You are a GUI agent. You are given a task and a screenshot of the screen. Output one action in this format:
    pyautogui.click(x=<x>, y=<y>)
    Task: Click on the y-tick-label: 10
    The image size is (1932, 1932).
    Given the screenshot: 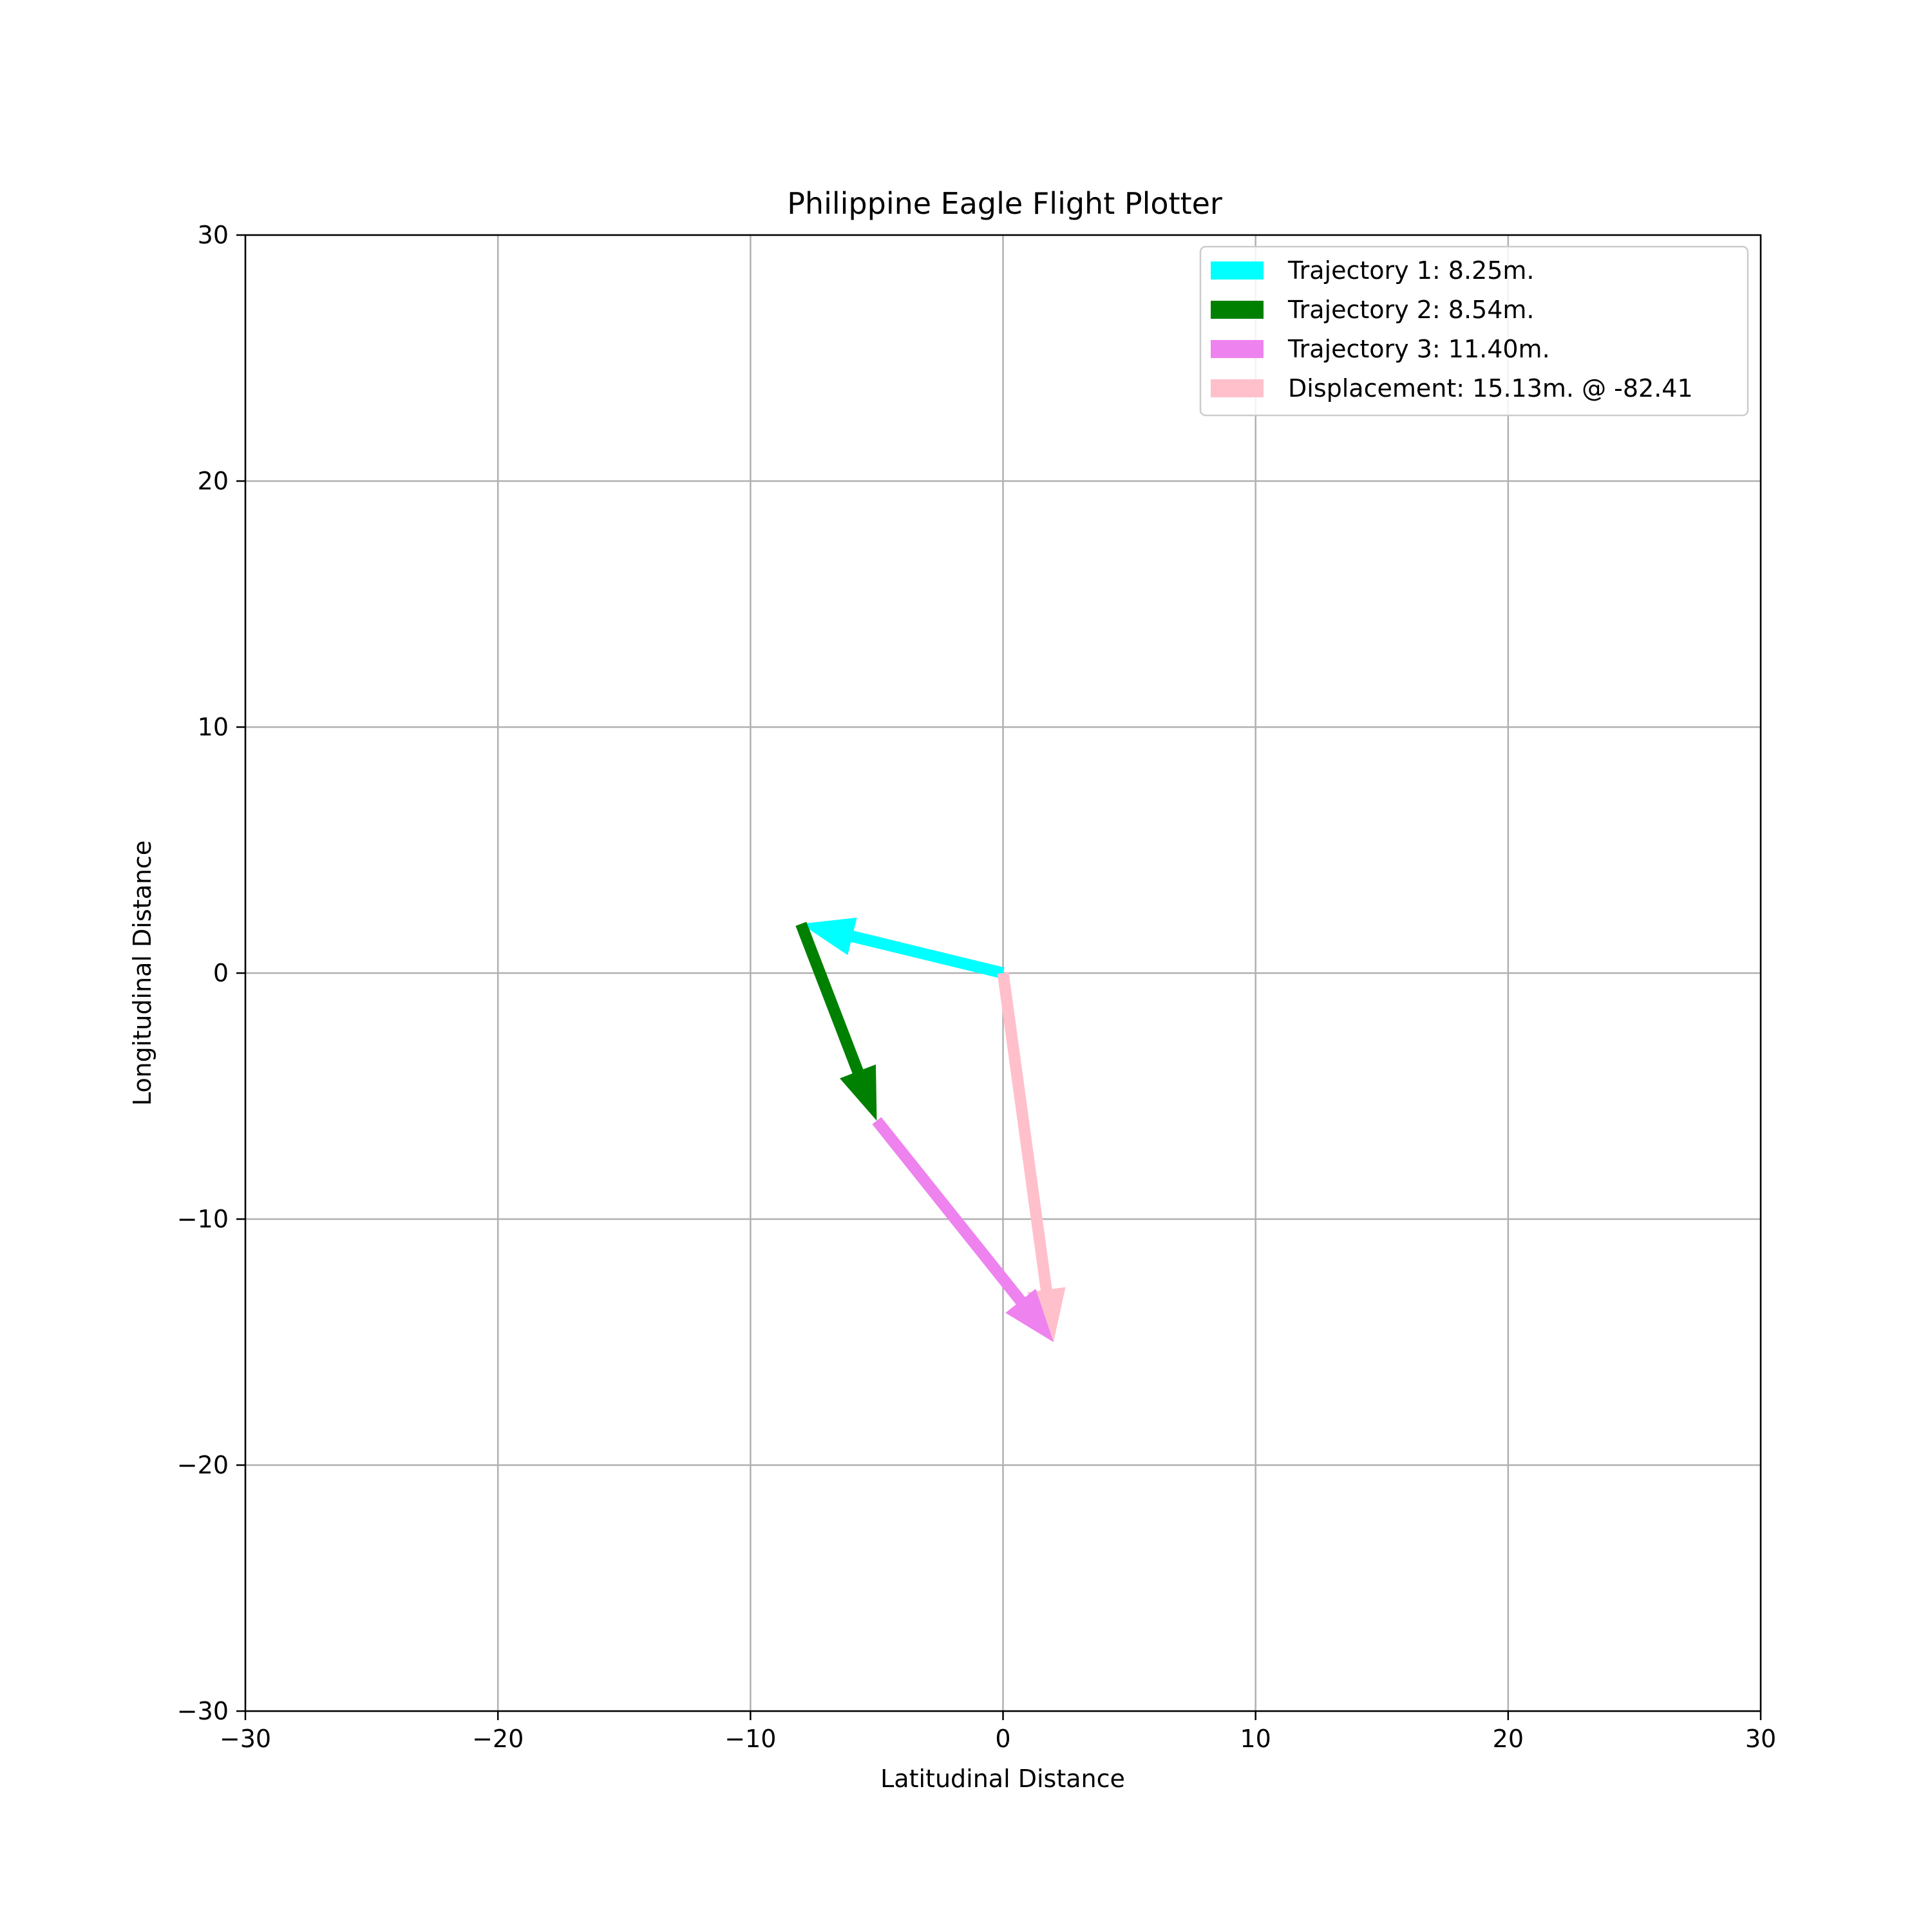 What is the action you would take?
    pyautogui.click(x=214, y=727)
    